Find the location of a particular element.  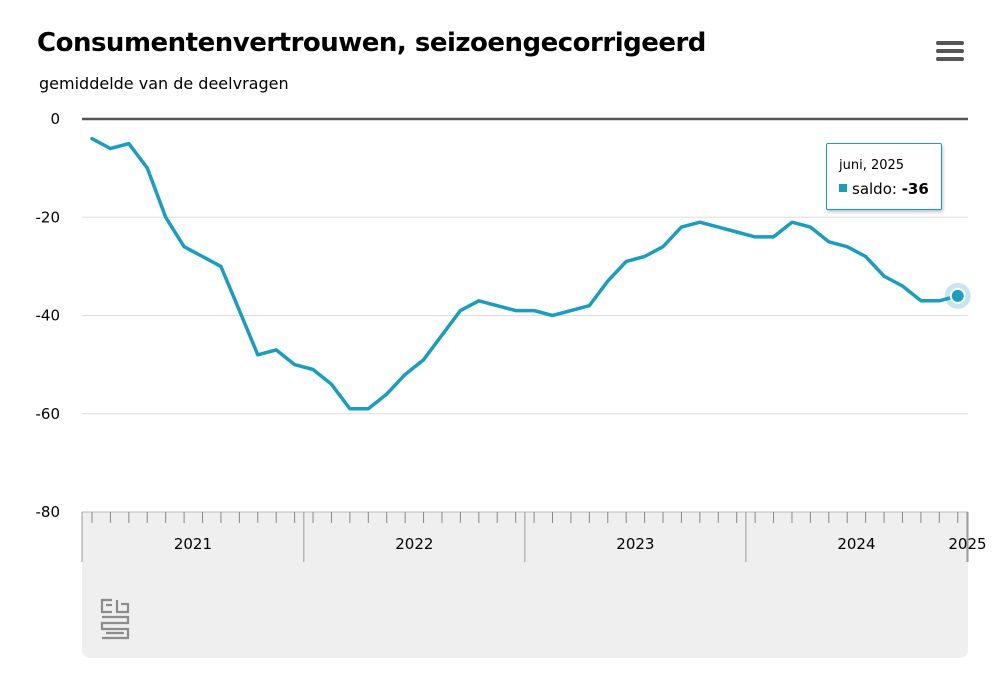

x-year-label: 2022 is located at coordinates (414, 544).